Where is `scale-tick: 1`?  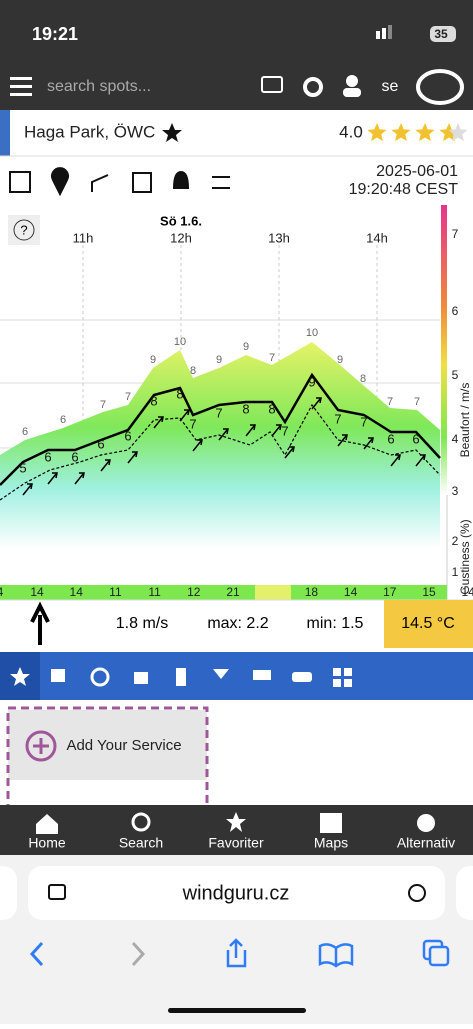
scale-tick: 1 is located at coordinates (455, 572).